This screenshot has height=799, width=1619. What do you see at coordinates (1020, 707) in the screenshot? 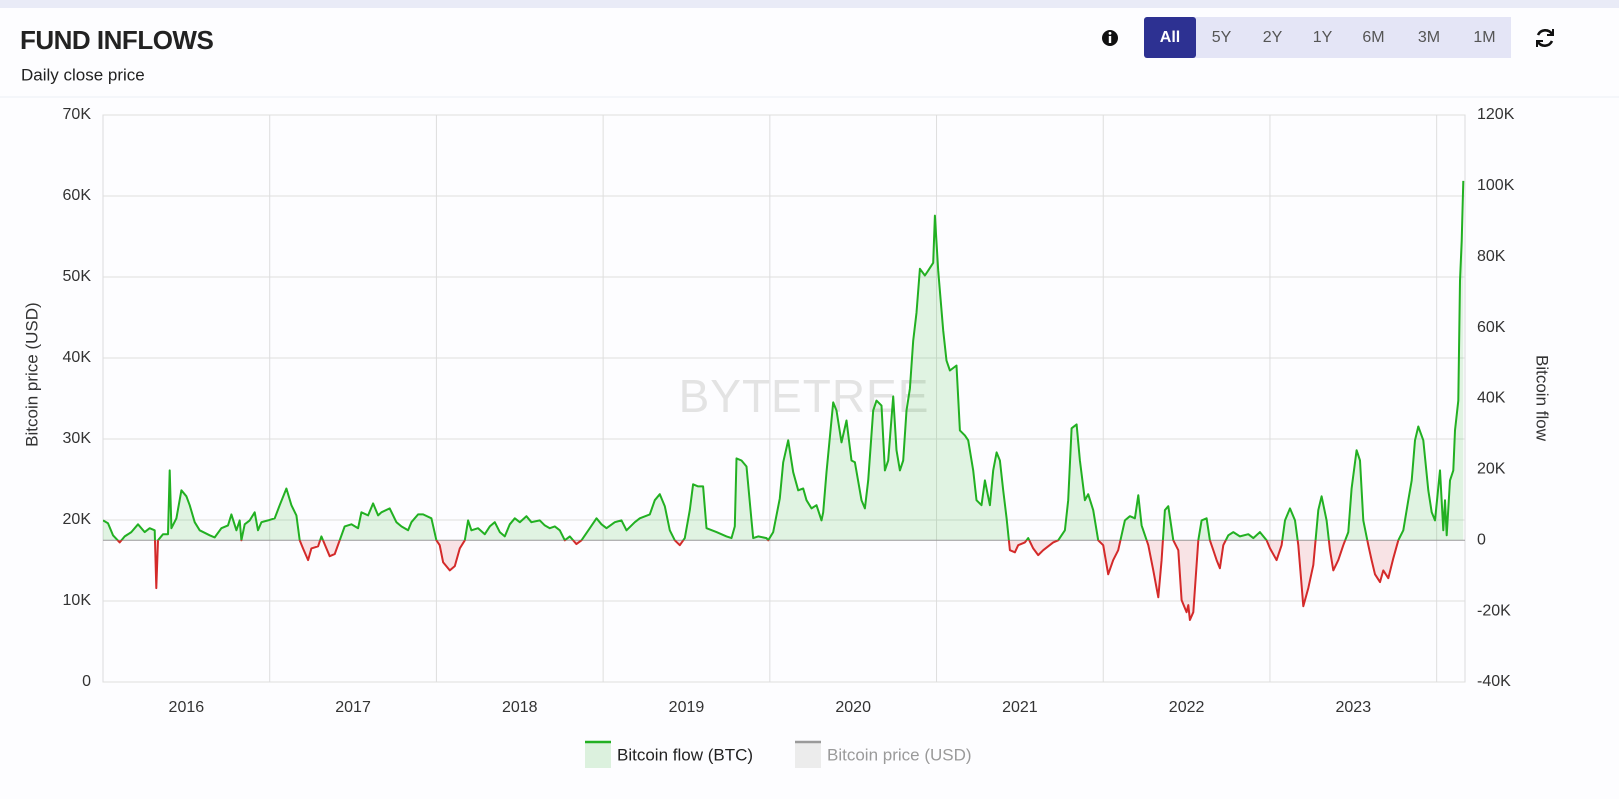
I see `x-tick-label: 2021` at bounding box center [1020, 707].